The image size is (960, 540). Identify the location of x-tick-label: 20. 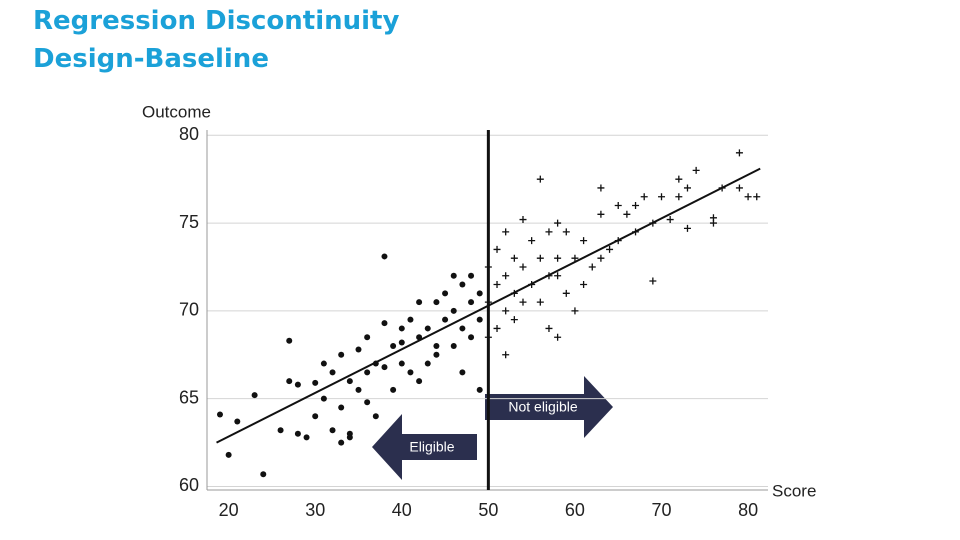
(229, 510).